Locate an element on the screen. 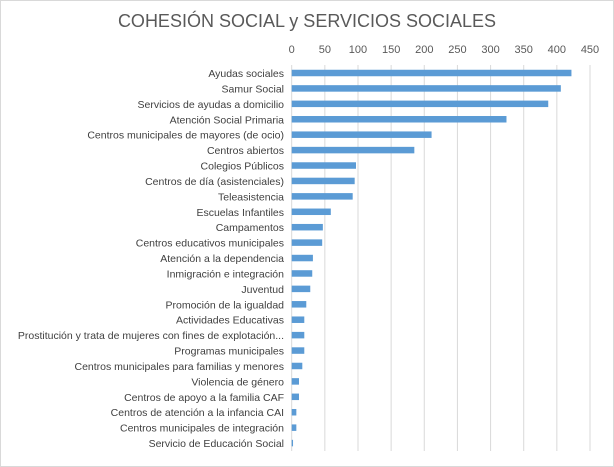 This screenshot has width=614, height=467. category-label: Servicio de Educación Social is located at coordinates (216, 444).